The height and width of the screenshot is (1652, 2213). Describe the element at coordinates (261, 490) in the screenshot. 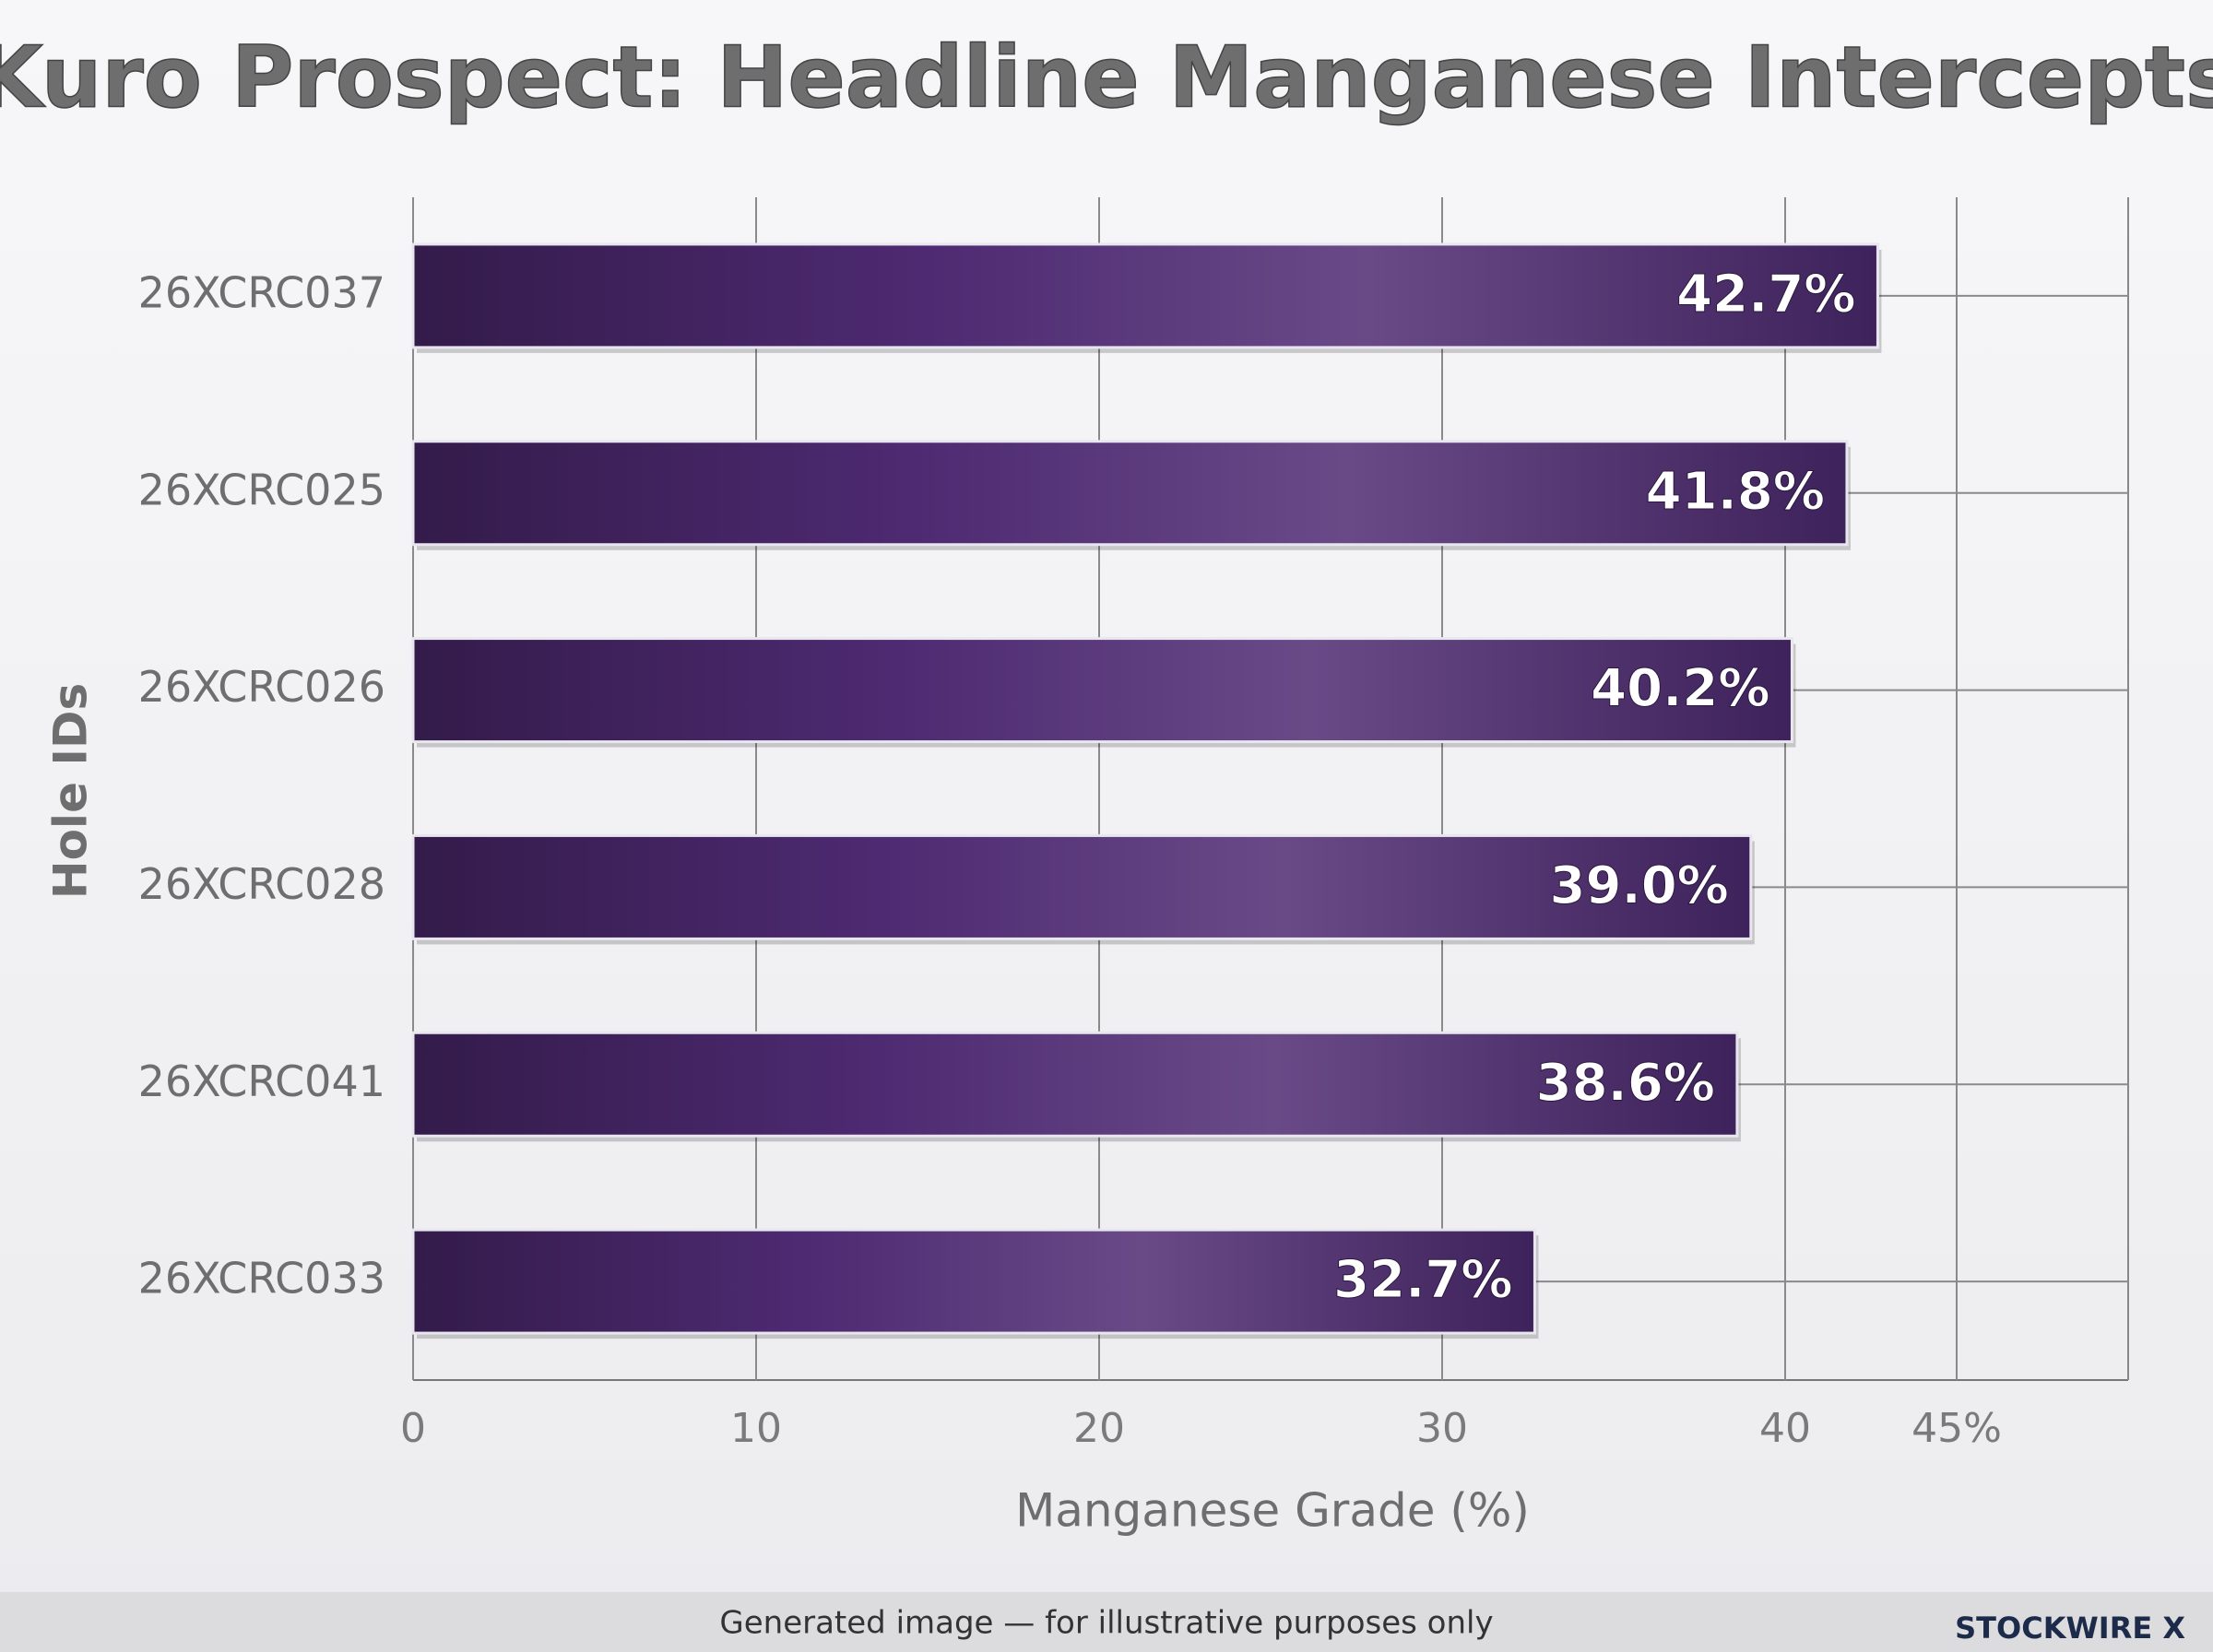

I see `y-tick-label: 26XCRC025` at that location.